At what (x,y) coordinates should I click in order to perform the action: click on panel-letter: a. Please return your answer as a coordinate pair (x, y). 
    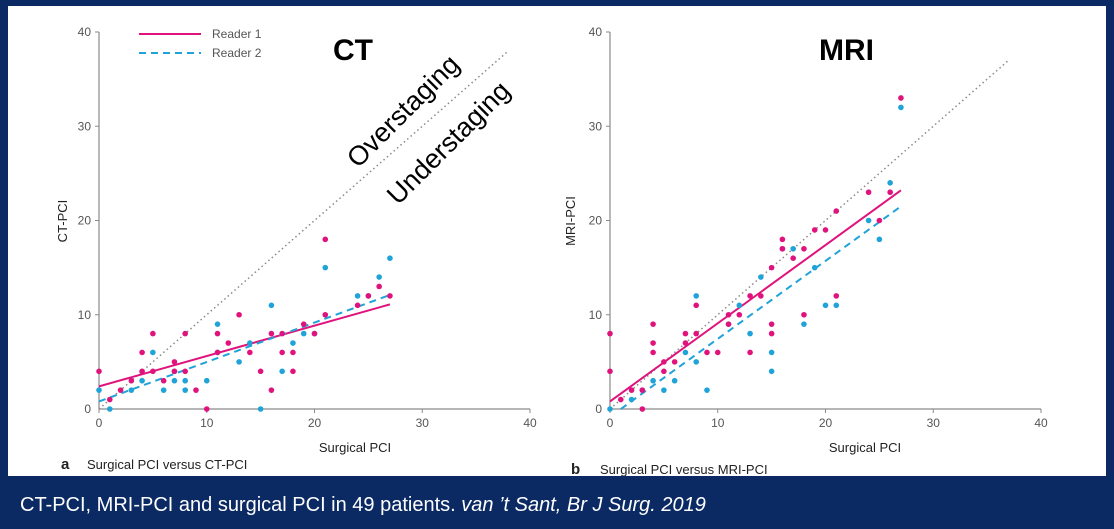
    Looking at the image, I should click on (65, 464).